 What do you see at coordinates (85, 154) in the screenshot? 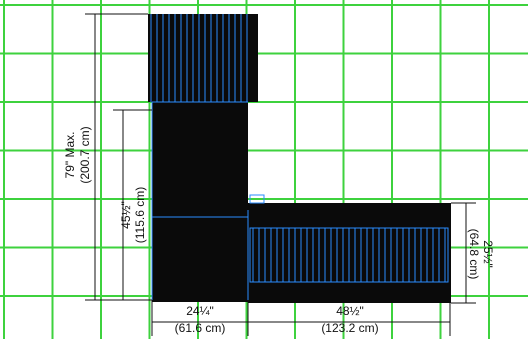
I see `dim-metric: (200.7 cm)` at bounding box center [85, 154].